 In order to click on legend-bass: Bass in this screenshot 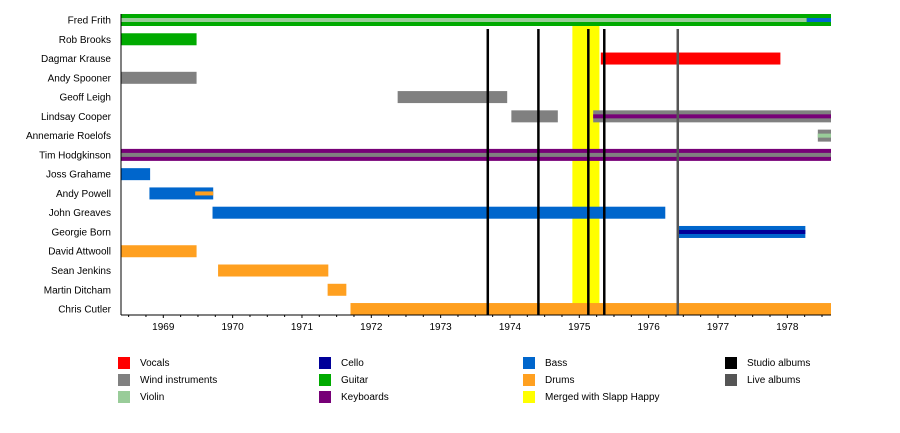, I will do `click(545, 363)`.